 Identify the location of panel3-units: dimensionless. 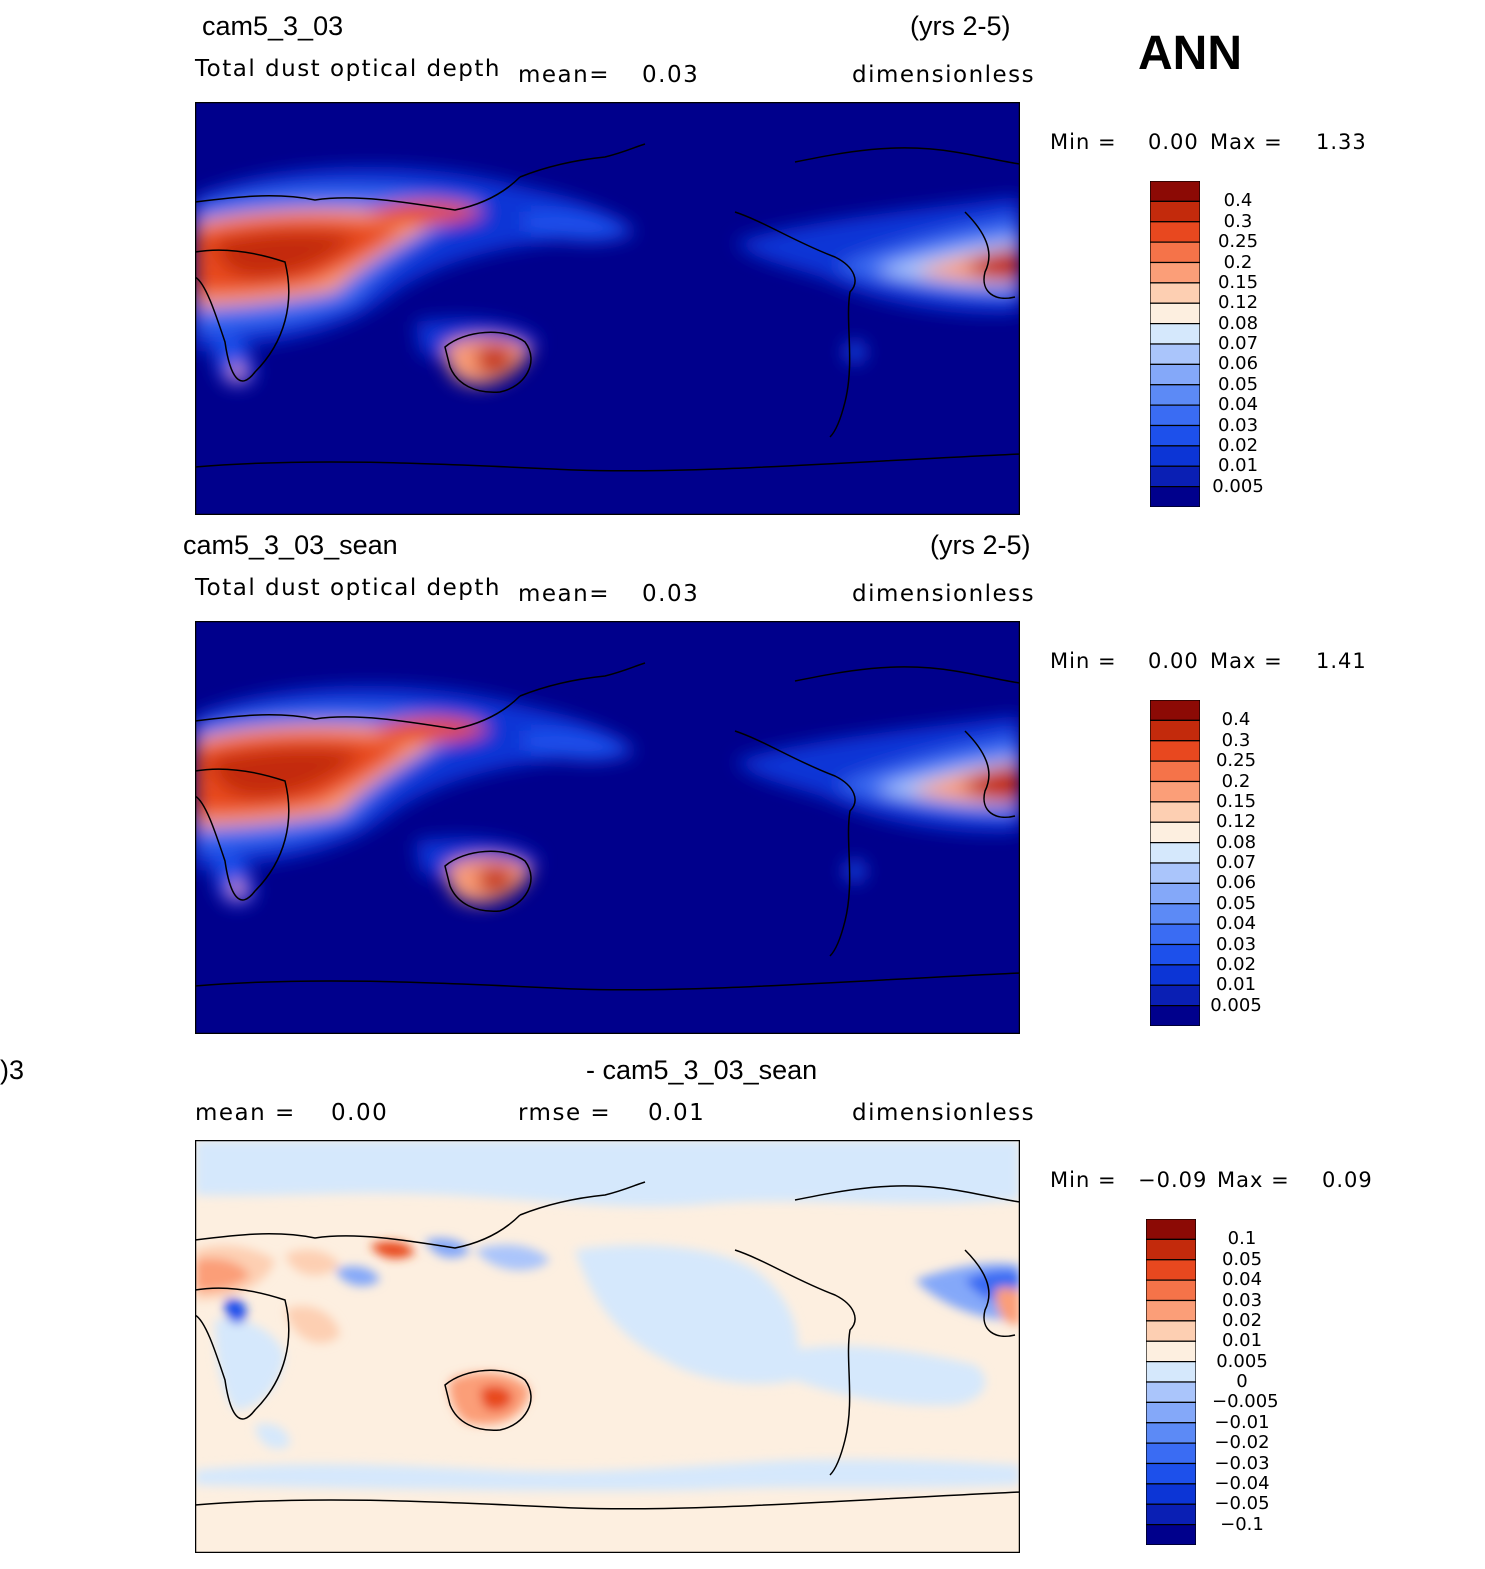
(944, 1113).